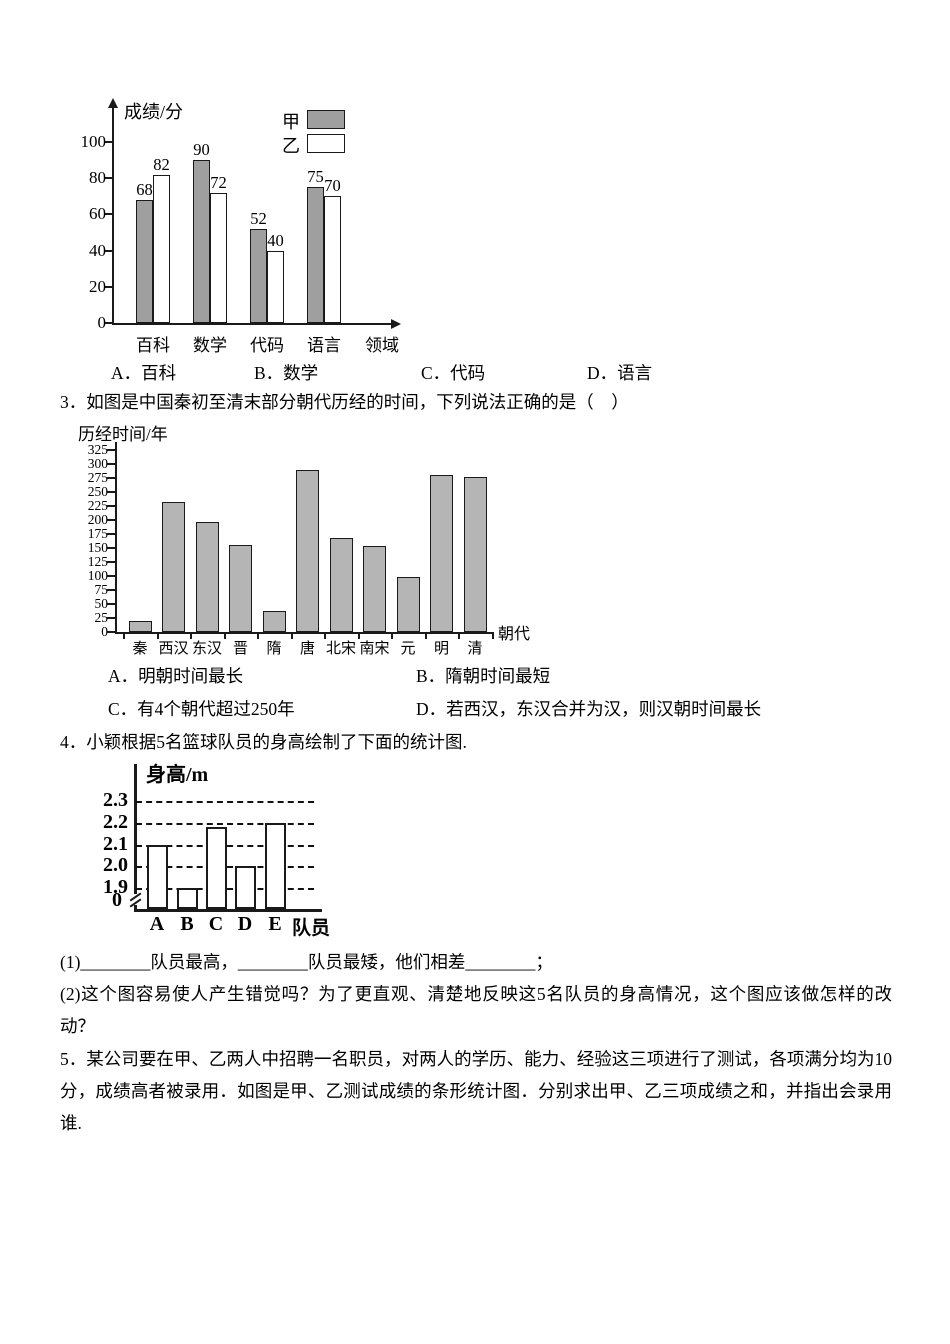 The width and height of the screenshot is (950, 1344). What do you see at coordinates (258, 275) in the screenshot?
I see `bar-甲-代码` at bounding box center [258, 275].